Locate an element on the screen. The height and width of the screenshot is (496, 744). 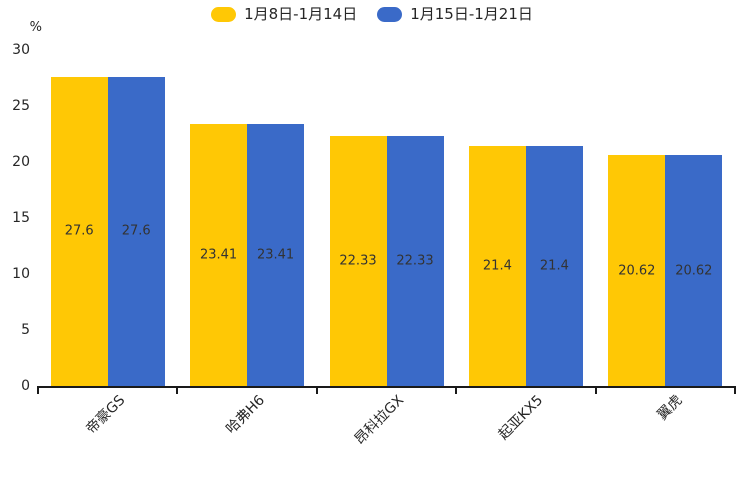
y-axis-tick-label: 20 is located at coordinates (21, 162).